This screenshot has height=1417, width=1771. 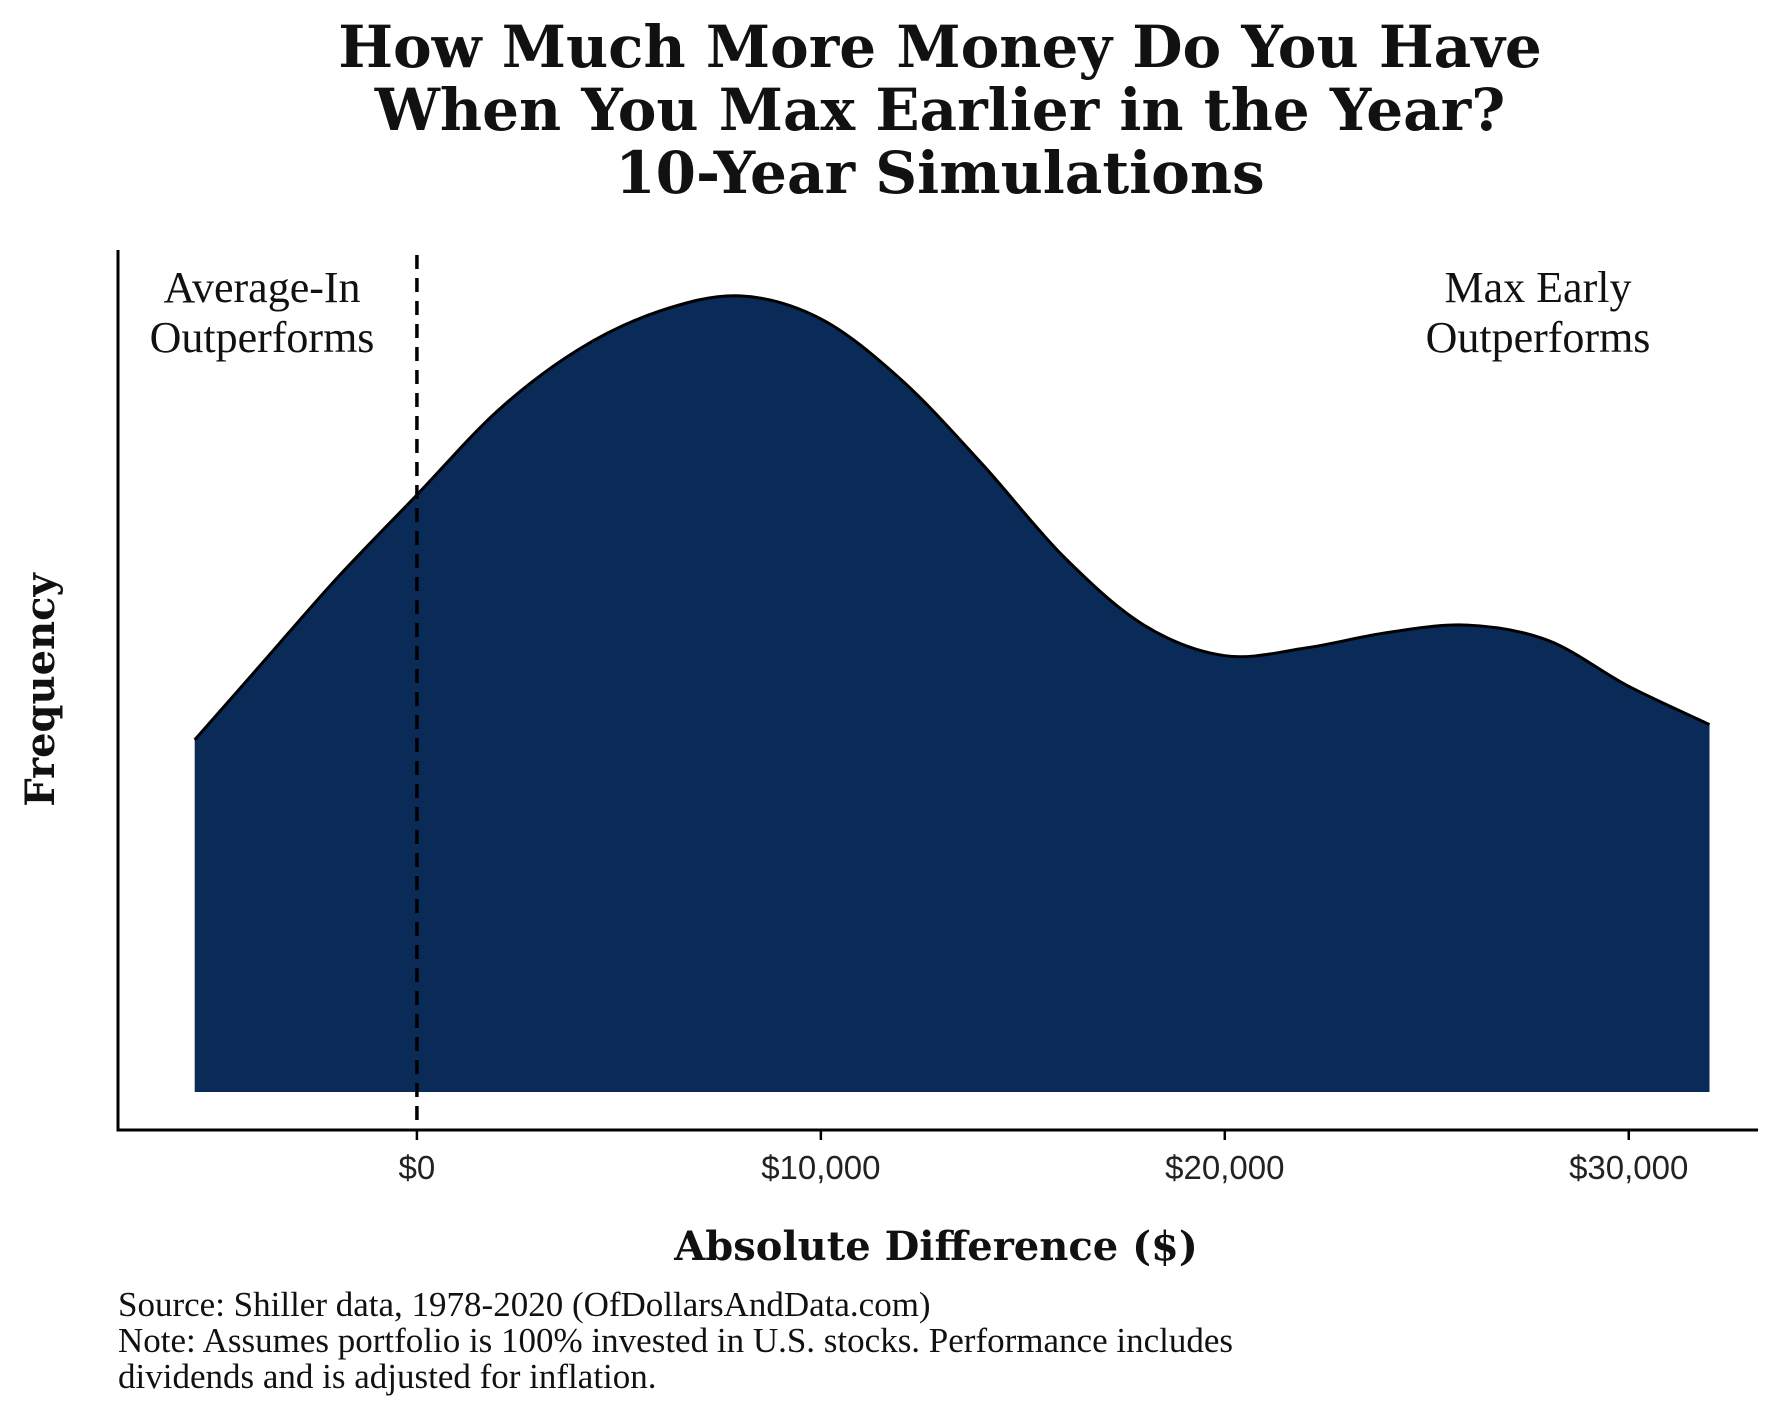 What do you see at coordinates (40, 689) in the screenshot?
I see `y-axis-label: Frequency` at bounding box center [40, 689].